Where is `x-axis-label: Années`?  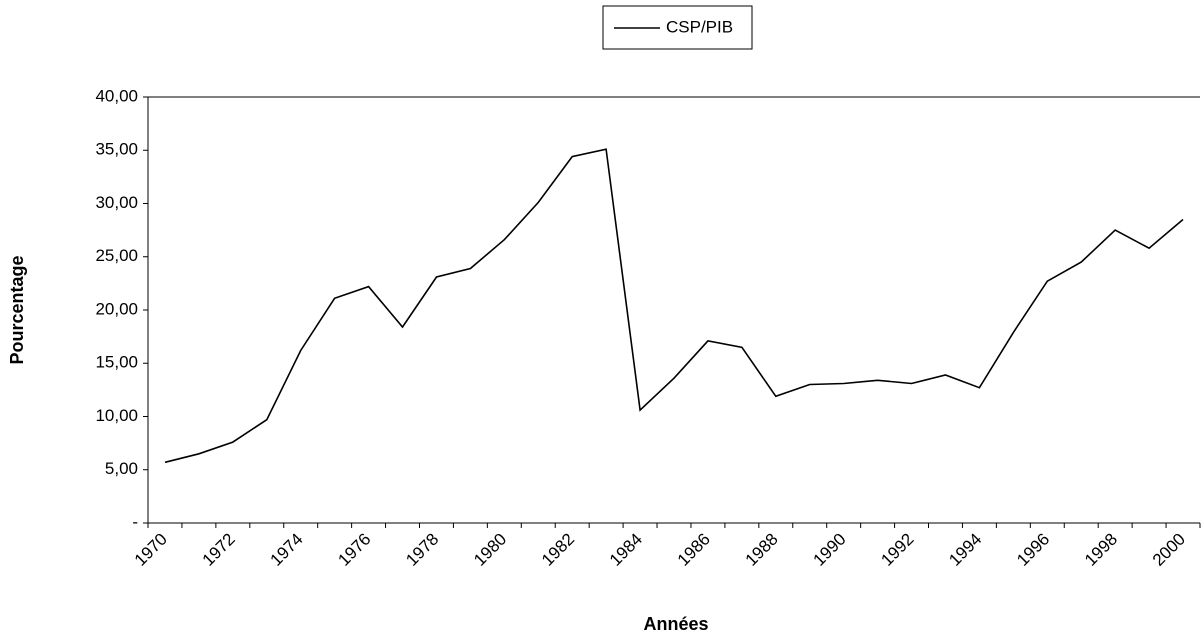 x-axis-label: Années is located at coordinates (675, 624).